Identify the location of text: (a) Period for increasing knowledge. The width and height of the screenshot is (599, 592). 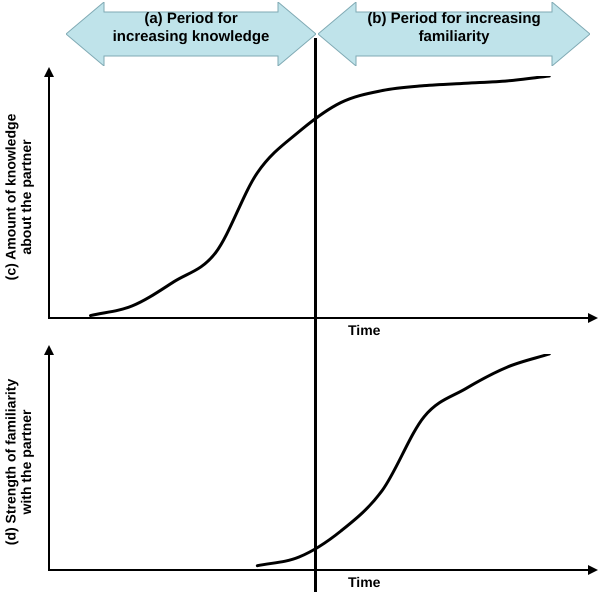
(191, 28).